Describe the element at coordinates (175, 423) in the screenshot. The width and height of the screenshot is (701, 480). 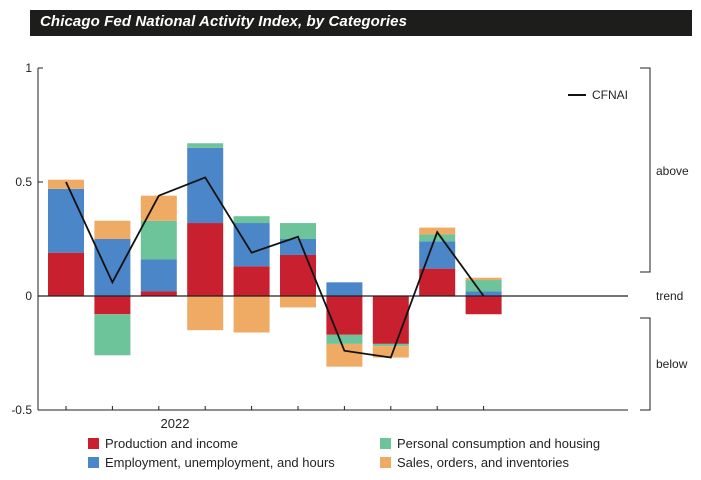
I see `x-year-label: 2022` at that location.